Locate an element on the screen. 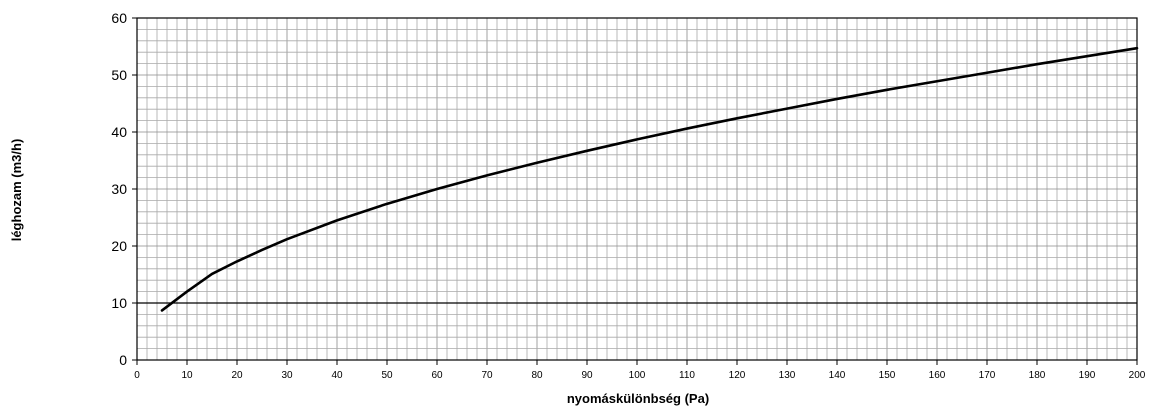  x-tick-label: 60 is located at coordinates (437, 375).